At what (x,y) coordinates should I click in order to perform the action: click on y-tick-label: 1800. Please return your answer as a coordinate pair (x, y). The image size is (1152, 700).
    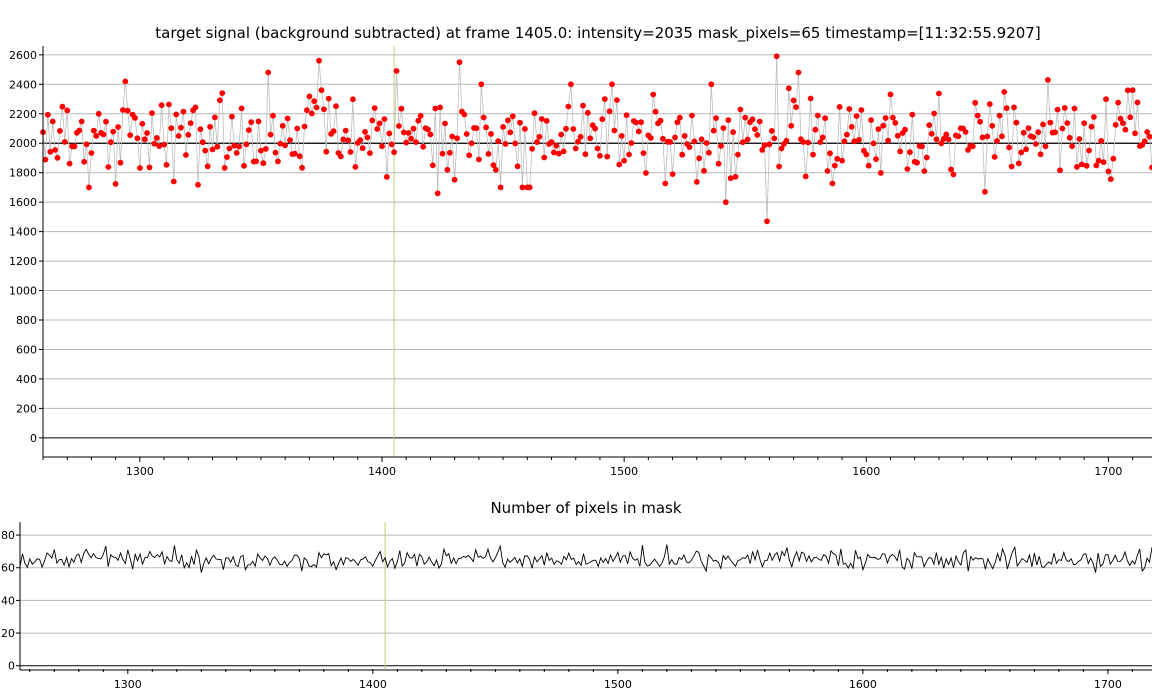
    Looking at the image, I should click on (23, 173).